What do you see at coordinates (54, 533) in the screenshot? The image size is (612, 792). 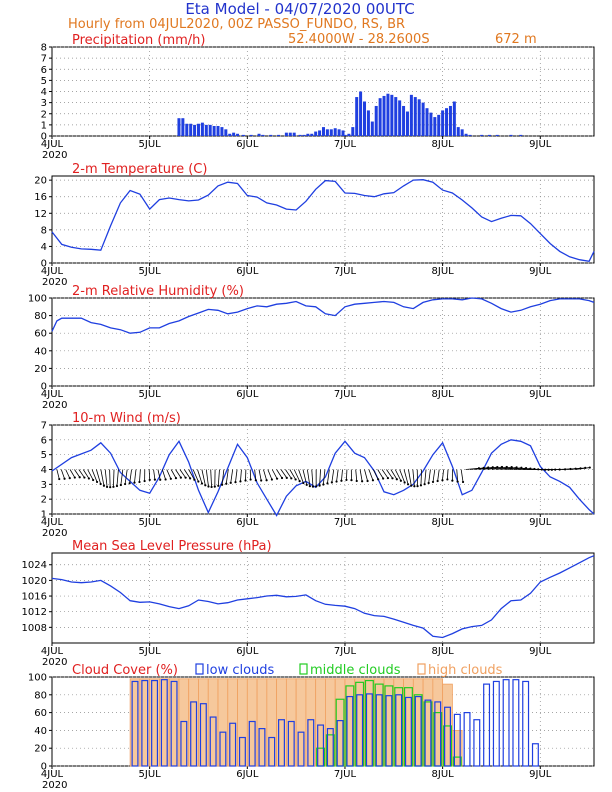 I see `x-year-label: 2020` at bounding box center [54, 533].